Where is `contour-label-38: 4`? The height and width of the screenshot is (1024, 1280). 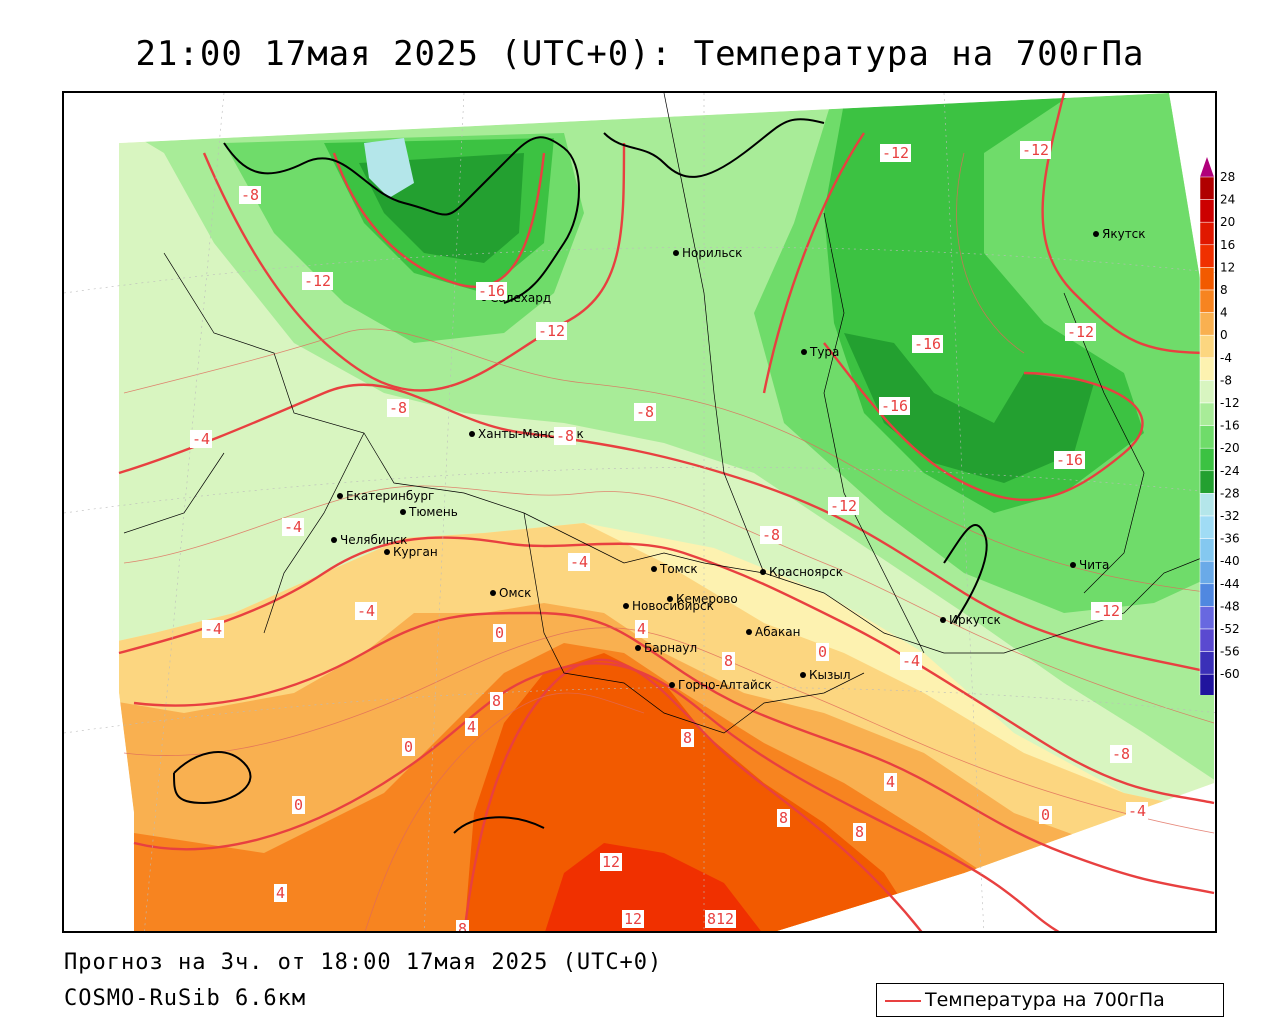 contour-label-38: 4 is located at coordinates (280, 893).